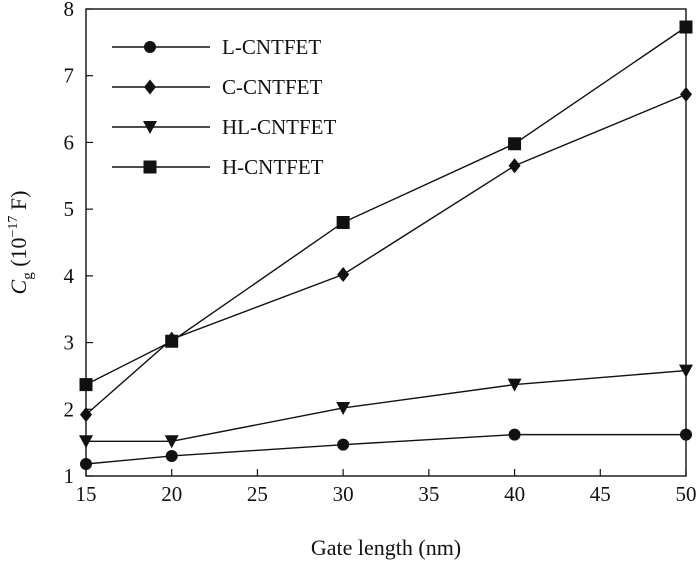 This screenshot has height=561, width=700. What do you see at coordinates (514, 494) in the screenshot?
I see `x-tick-label: 40` at bounding box center [514, 494].